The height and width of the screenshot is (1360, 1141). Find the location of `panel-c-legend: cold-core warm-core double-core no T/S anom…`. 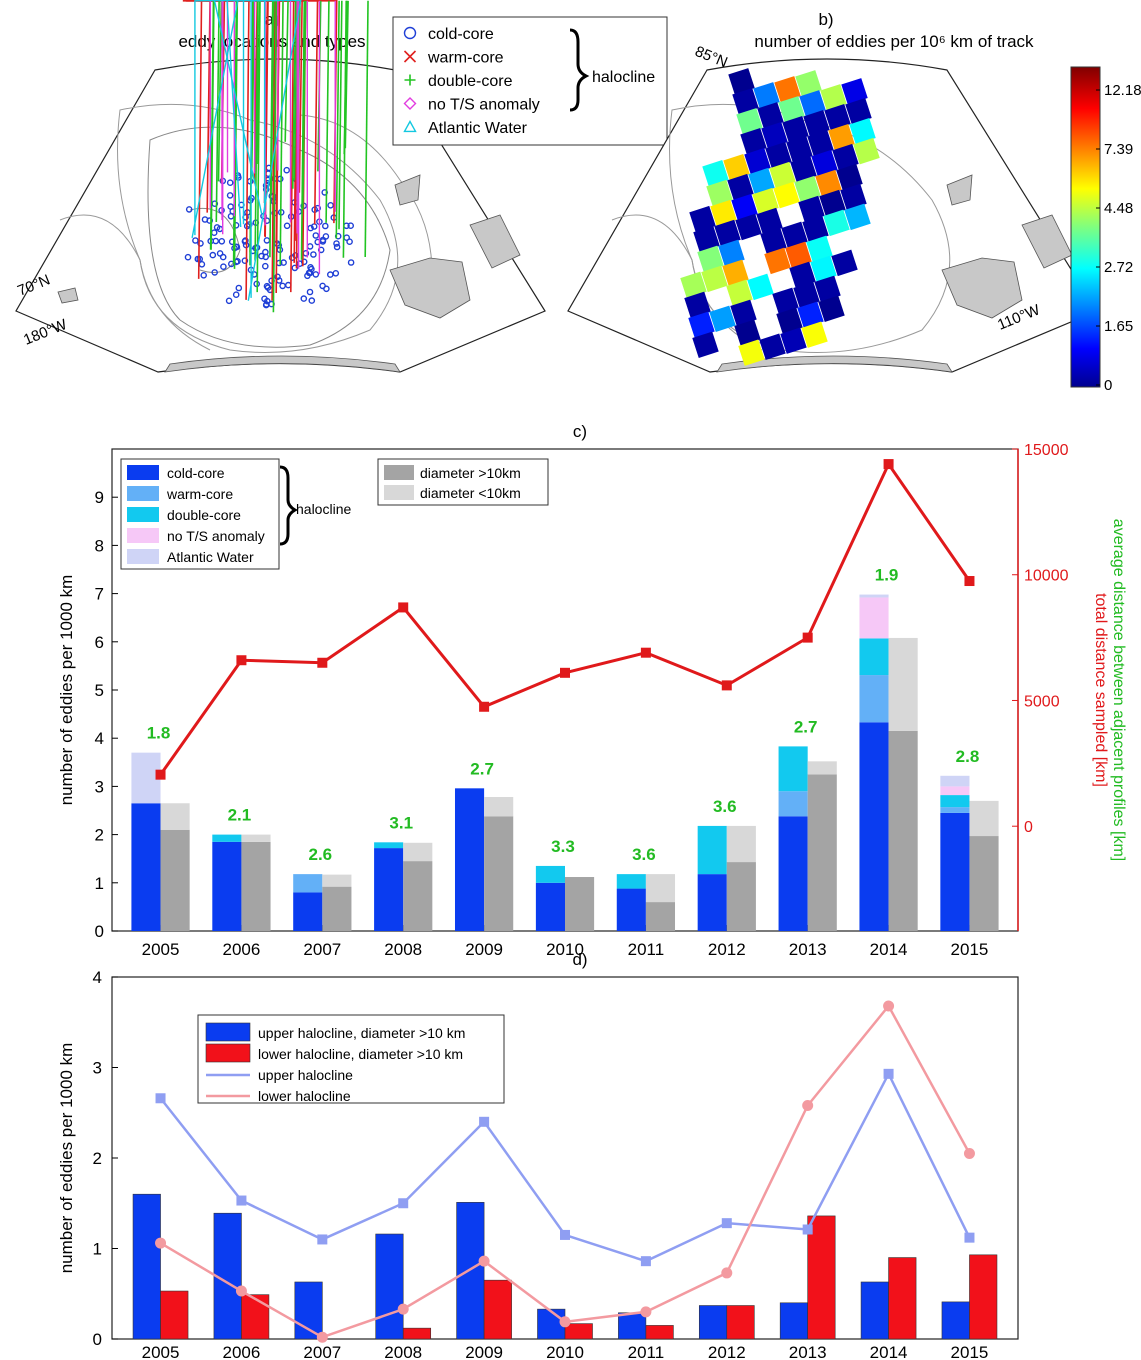

panel-c-legend: cold-core warm-core double-core no T/S anom… is located at coordinates (334, 514).